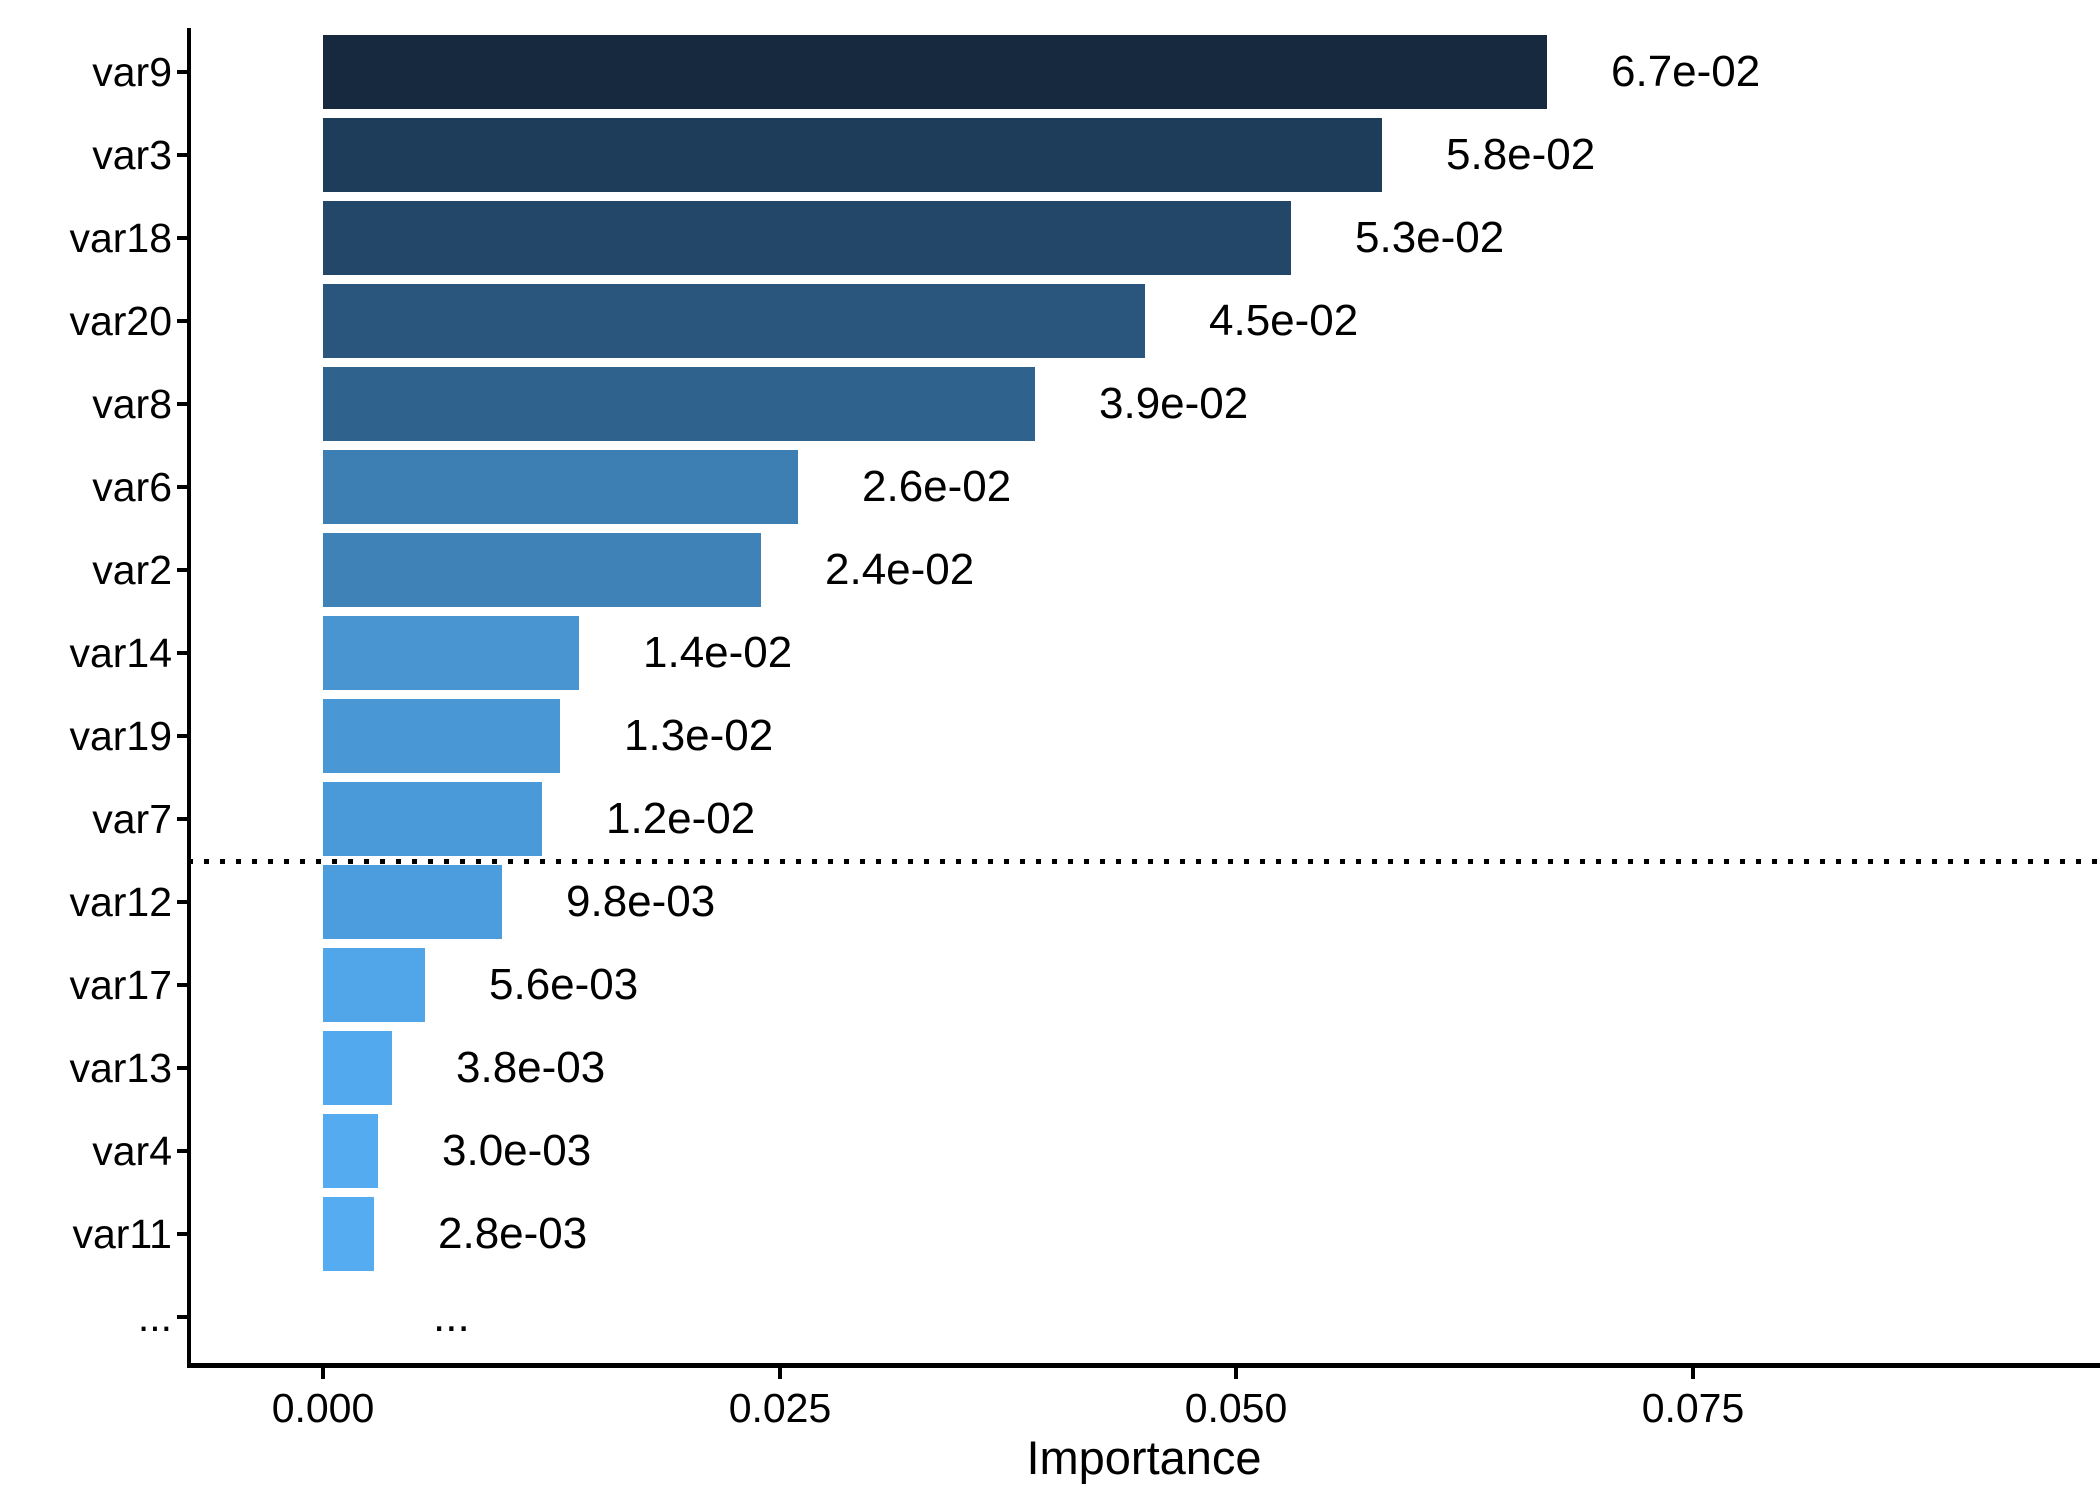 The width and height of the screenshot is (2100, 1500). What do you see at coordinates (1144, 861) in the screenshot?
I see `threshold-dotted-line` at bounding box center [1144, 861].